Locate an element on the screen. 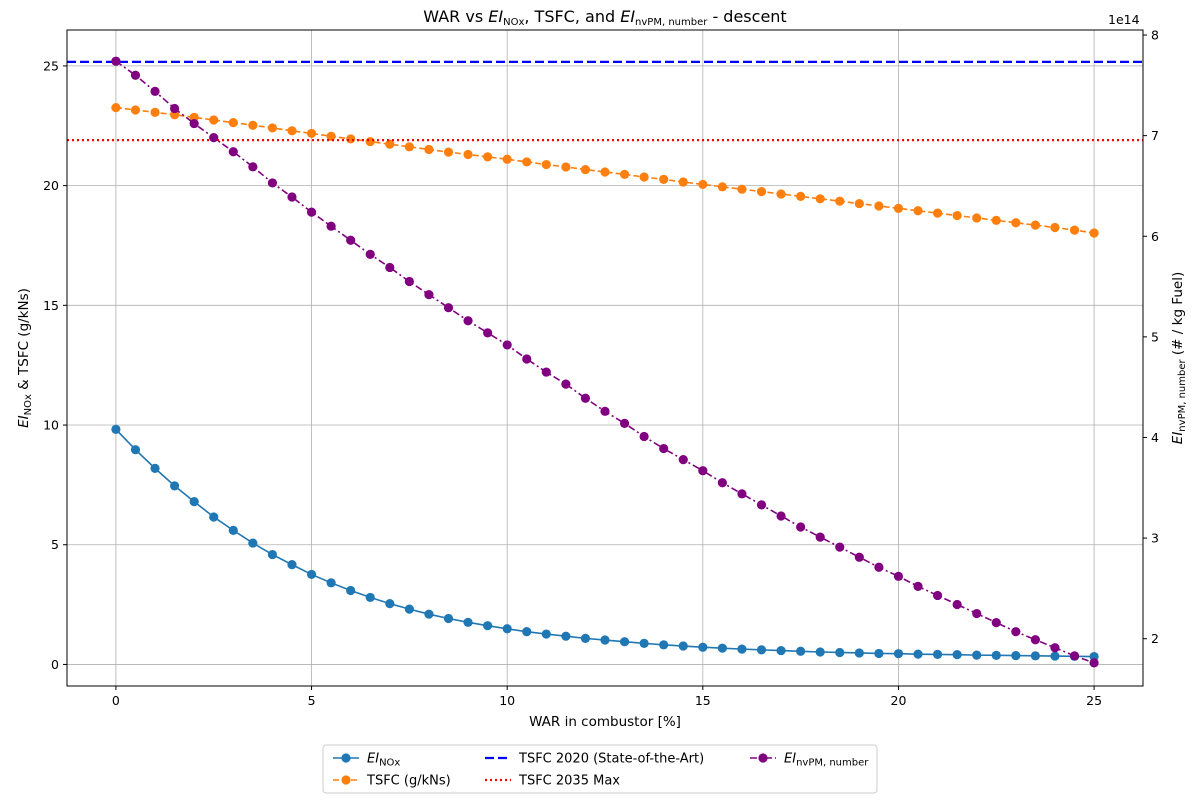 Image resolution: width=1200 pixels, height=800 pixels. y-tick-label-left: 20 is located at coordinates (51, 185).